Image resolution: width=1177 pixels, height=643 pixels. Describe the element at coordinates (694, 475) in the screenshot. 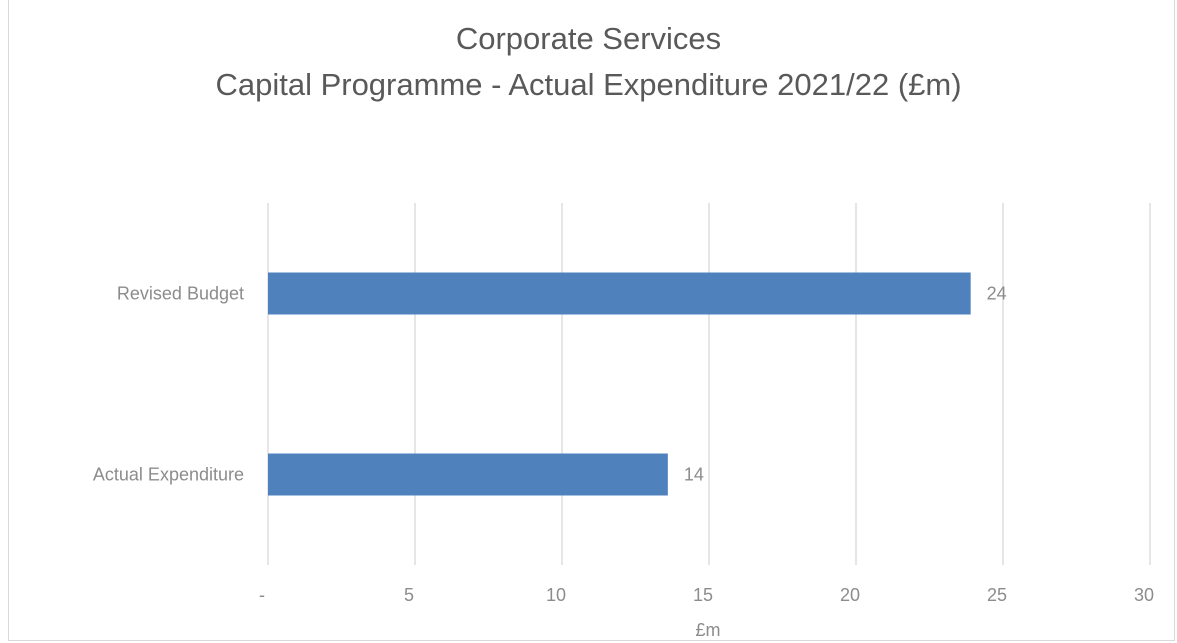

I see `data-label: 14` at that location.